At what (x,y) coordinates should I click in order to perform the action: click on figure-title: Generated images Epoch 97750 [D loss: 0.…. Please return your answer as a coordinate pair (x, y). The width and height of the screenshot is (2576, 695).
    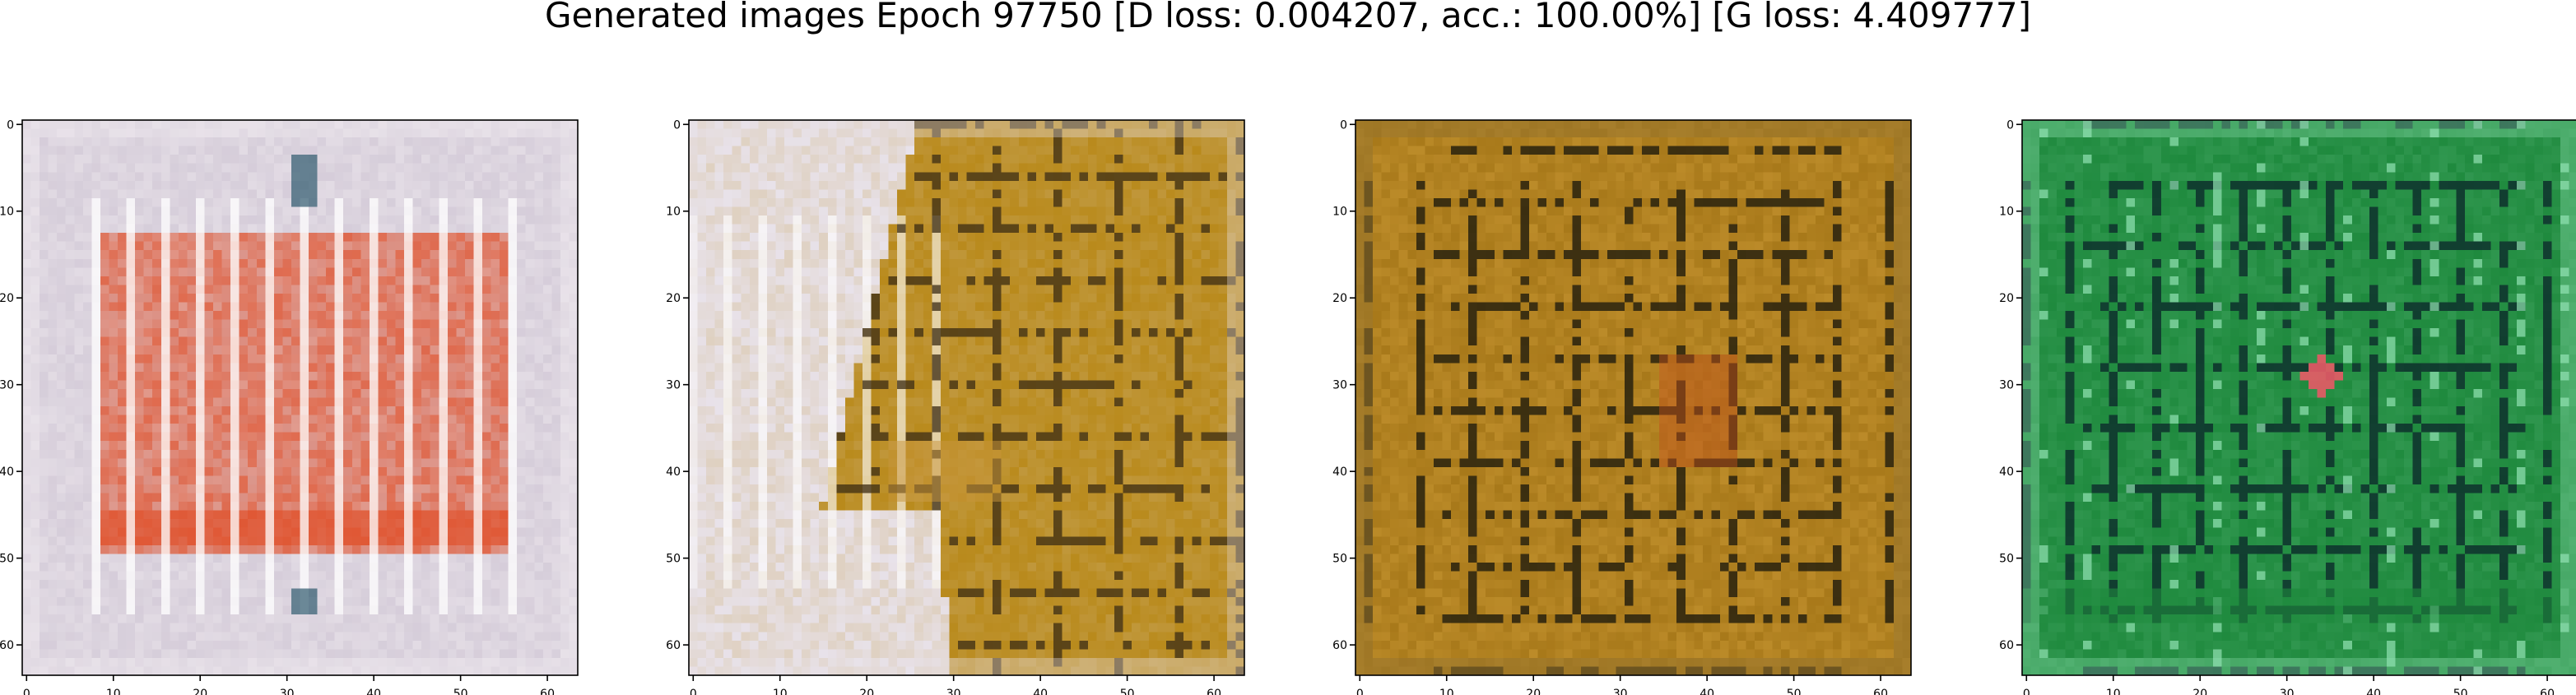
    Looking at the image, I should click on (1288, 17).